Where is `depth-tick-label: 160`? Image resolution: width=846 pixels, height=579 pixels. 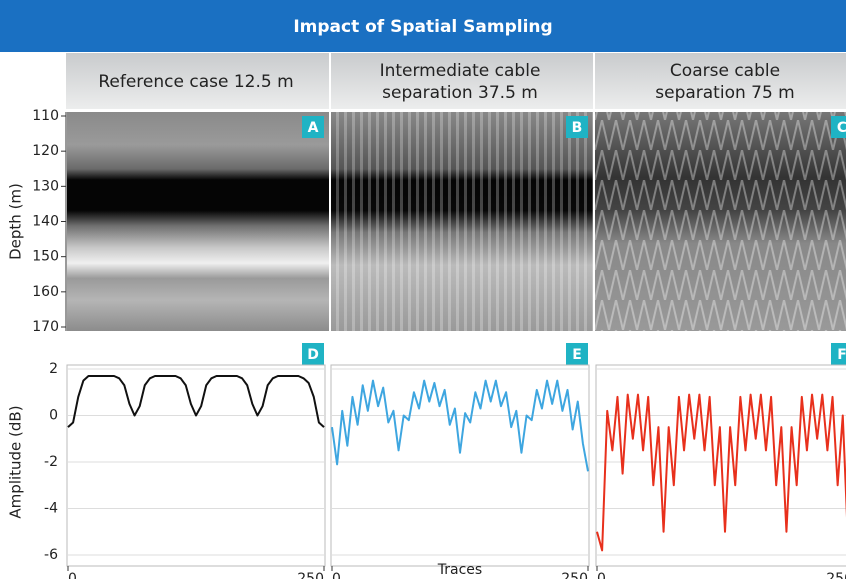
depth-tick-label: 160 is located at coordinates (45, 292).